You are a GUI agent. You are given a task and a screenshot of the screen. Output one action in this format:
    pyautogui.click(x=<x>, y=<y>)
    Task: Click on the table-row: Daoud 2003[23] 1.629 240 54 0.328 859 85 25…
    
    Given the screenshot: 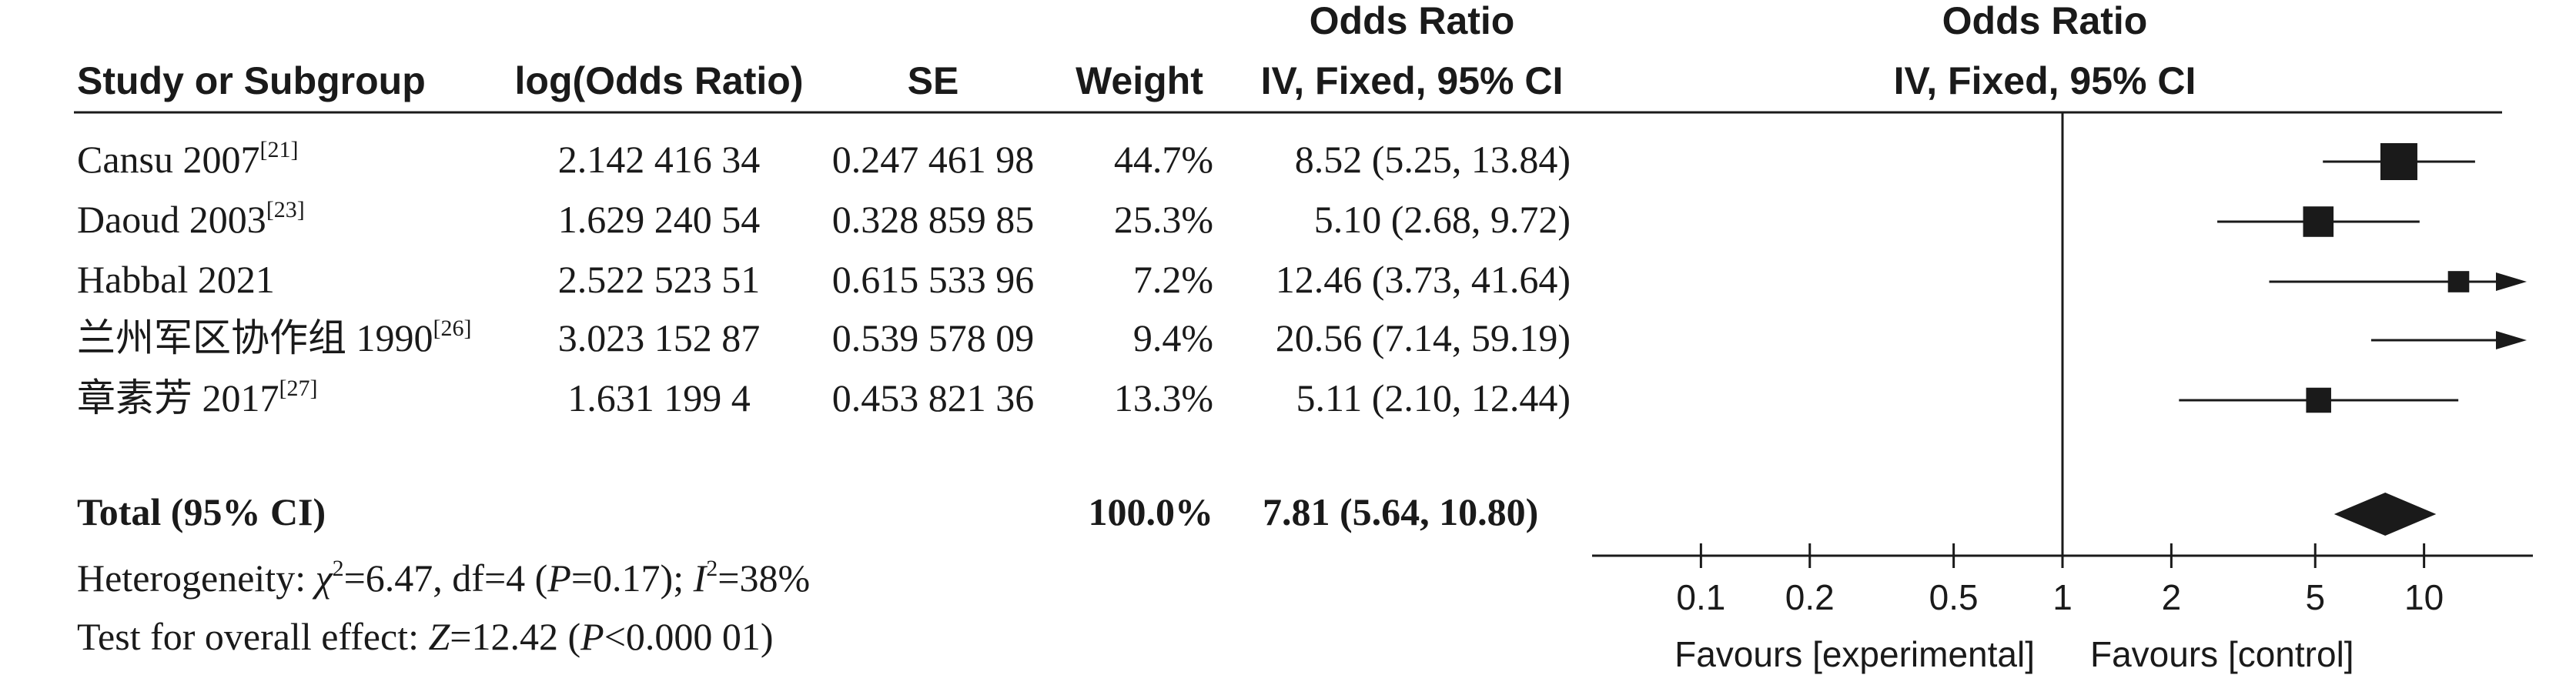 What is the action you would take?
    pyautogui.click(x=824, y=219)
    